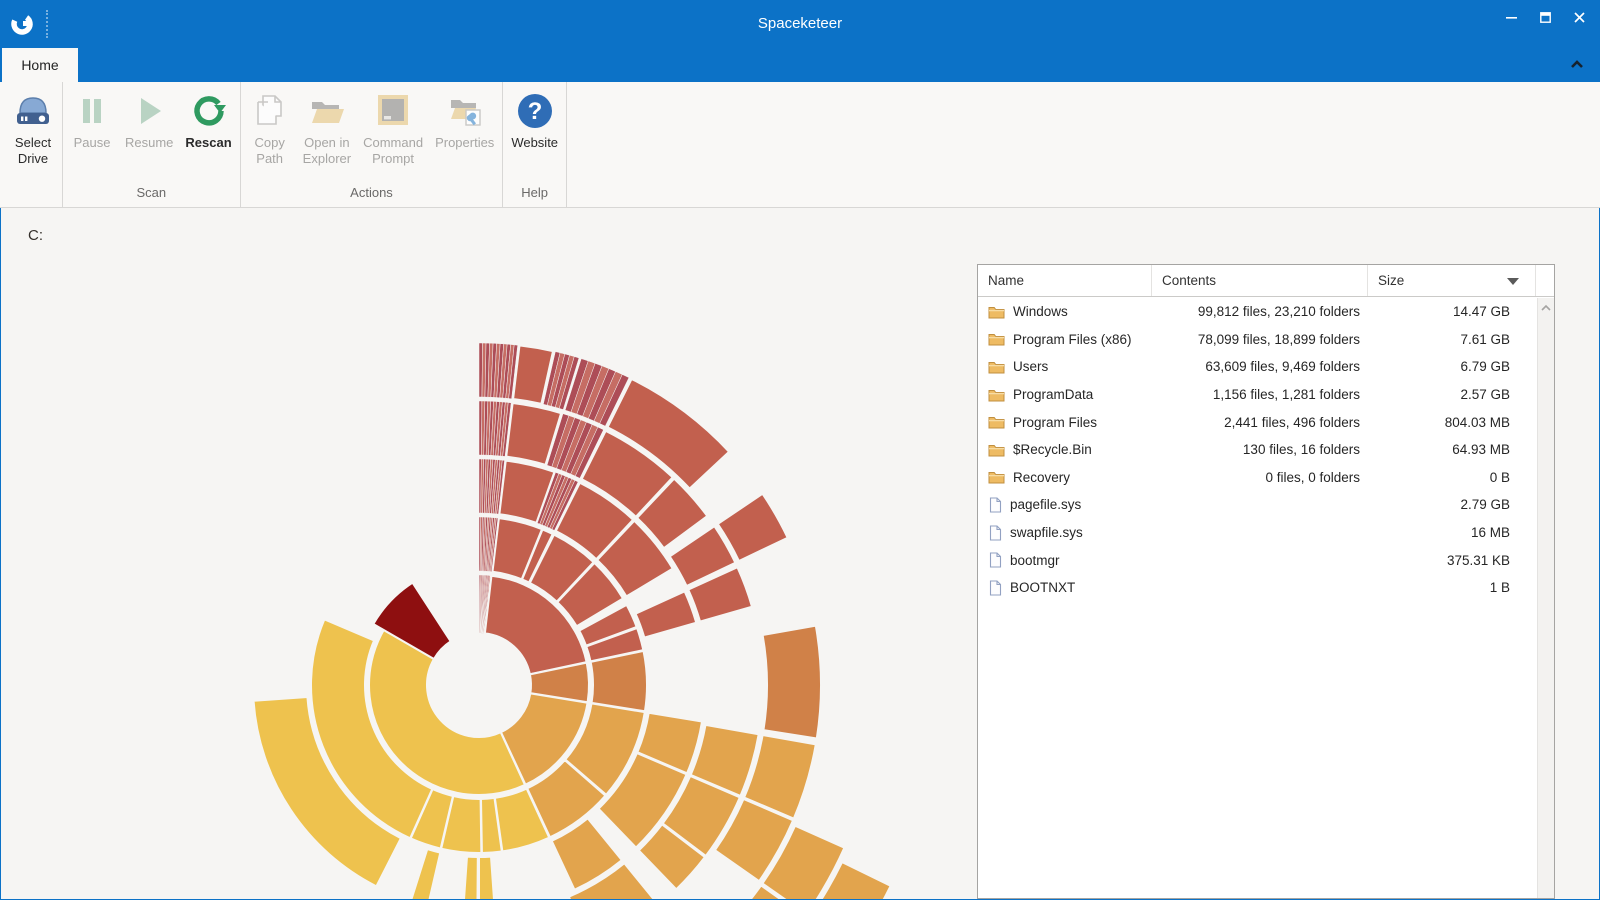 This screenshot has width=1600, height=900. What do you see at coordinates (1485, 367) in the screenshot?
I see `cell-size: 6.79 GB` at bounding box center [1485, 367].